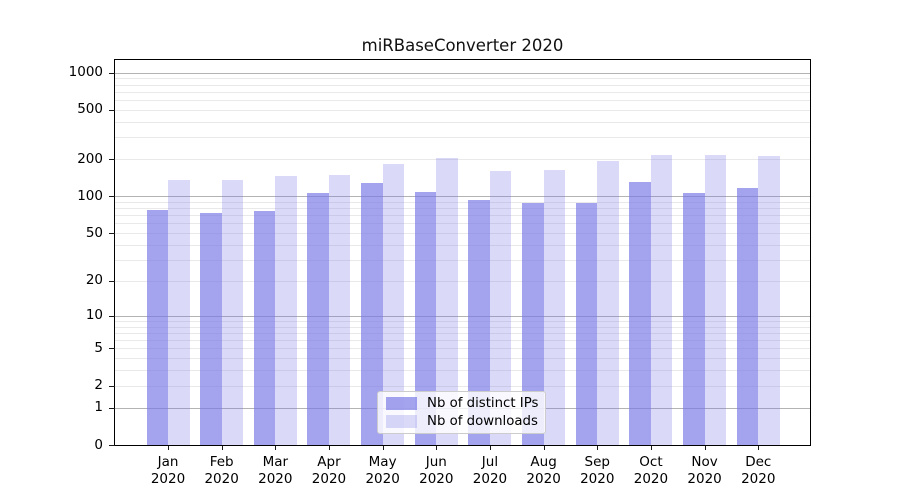  I want to click on bar-downloads-jul, so click(500, 308).